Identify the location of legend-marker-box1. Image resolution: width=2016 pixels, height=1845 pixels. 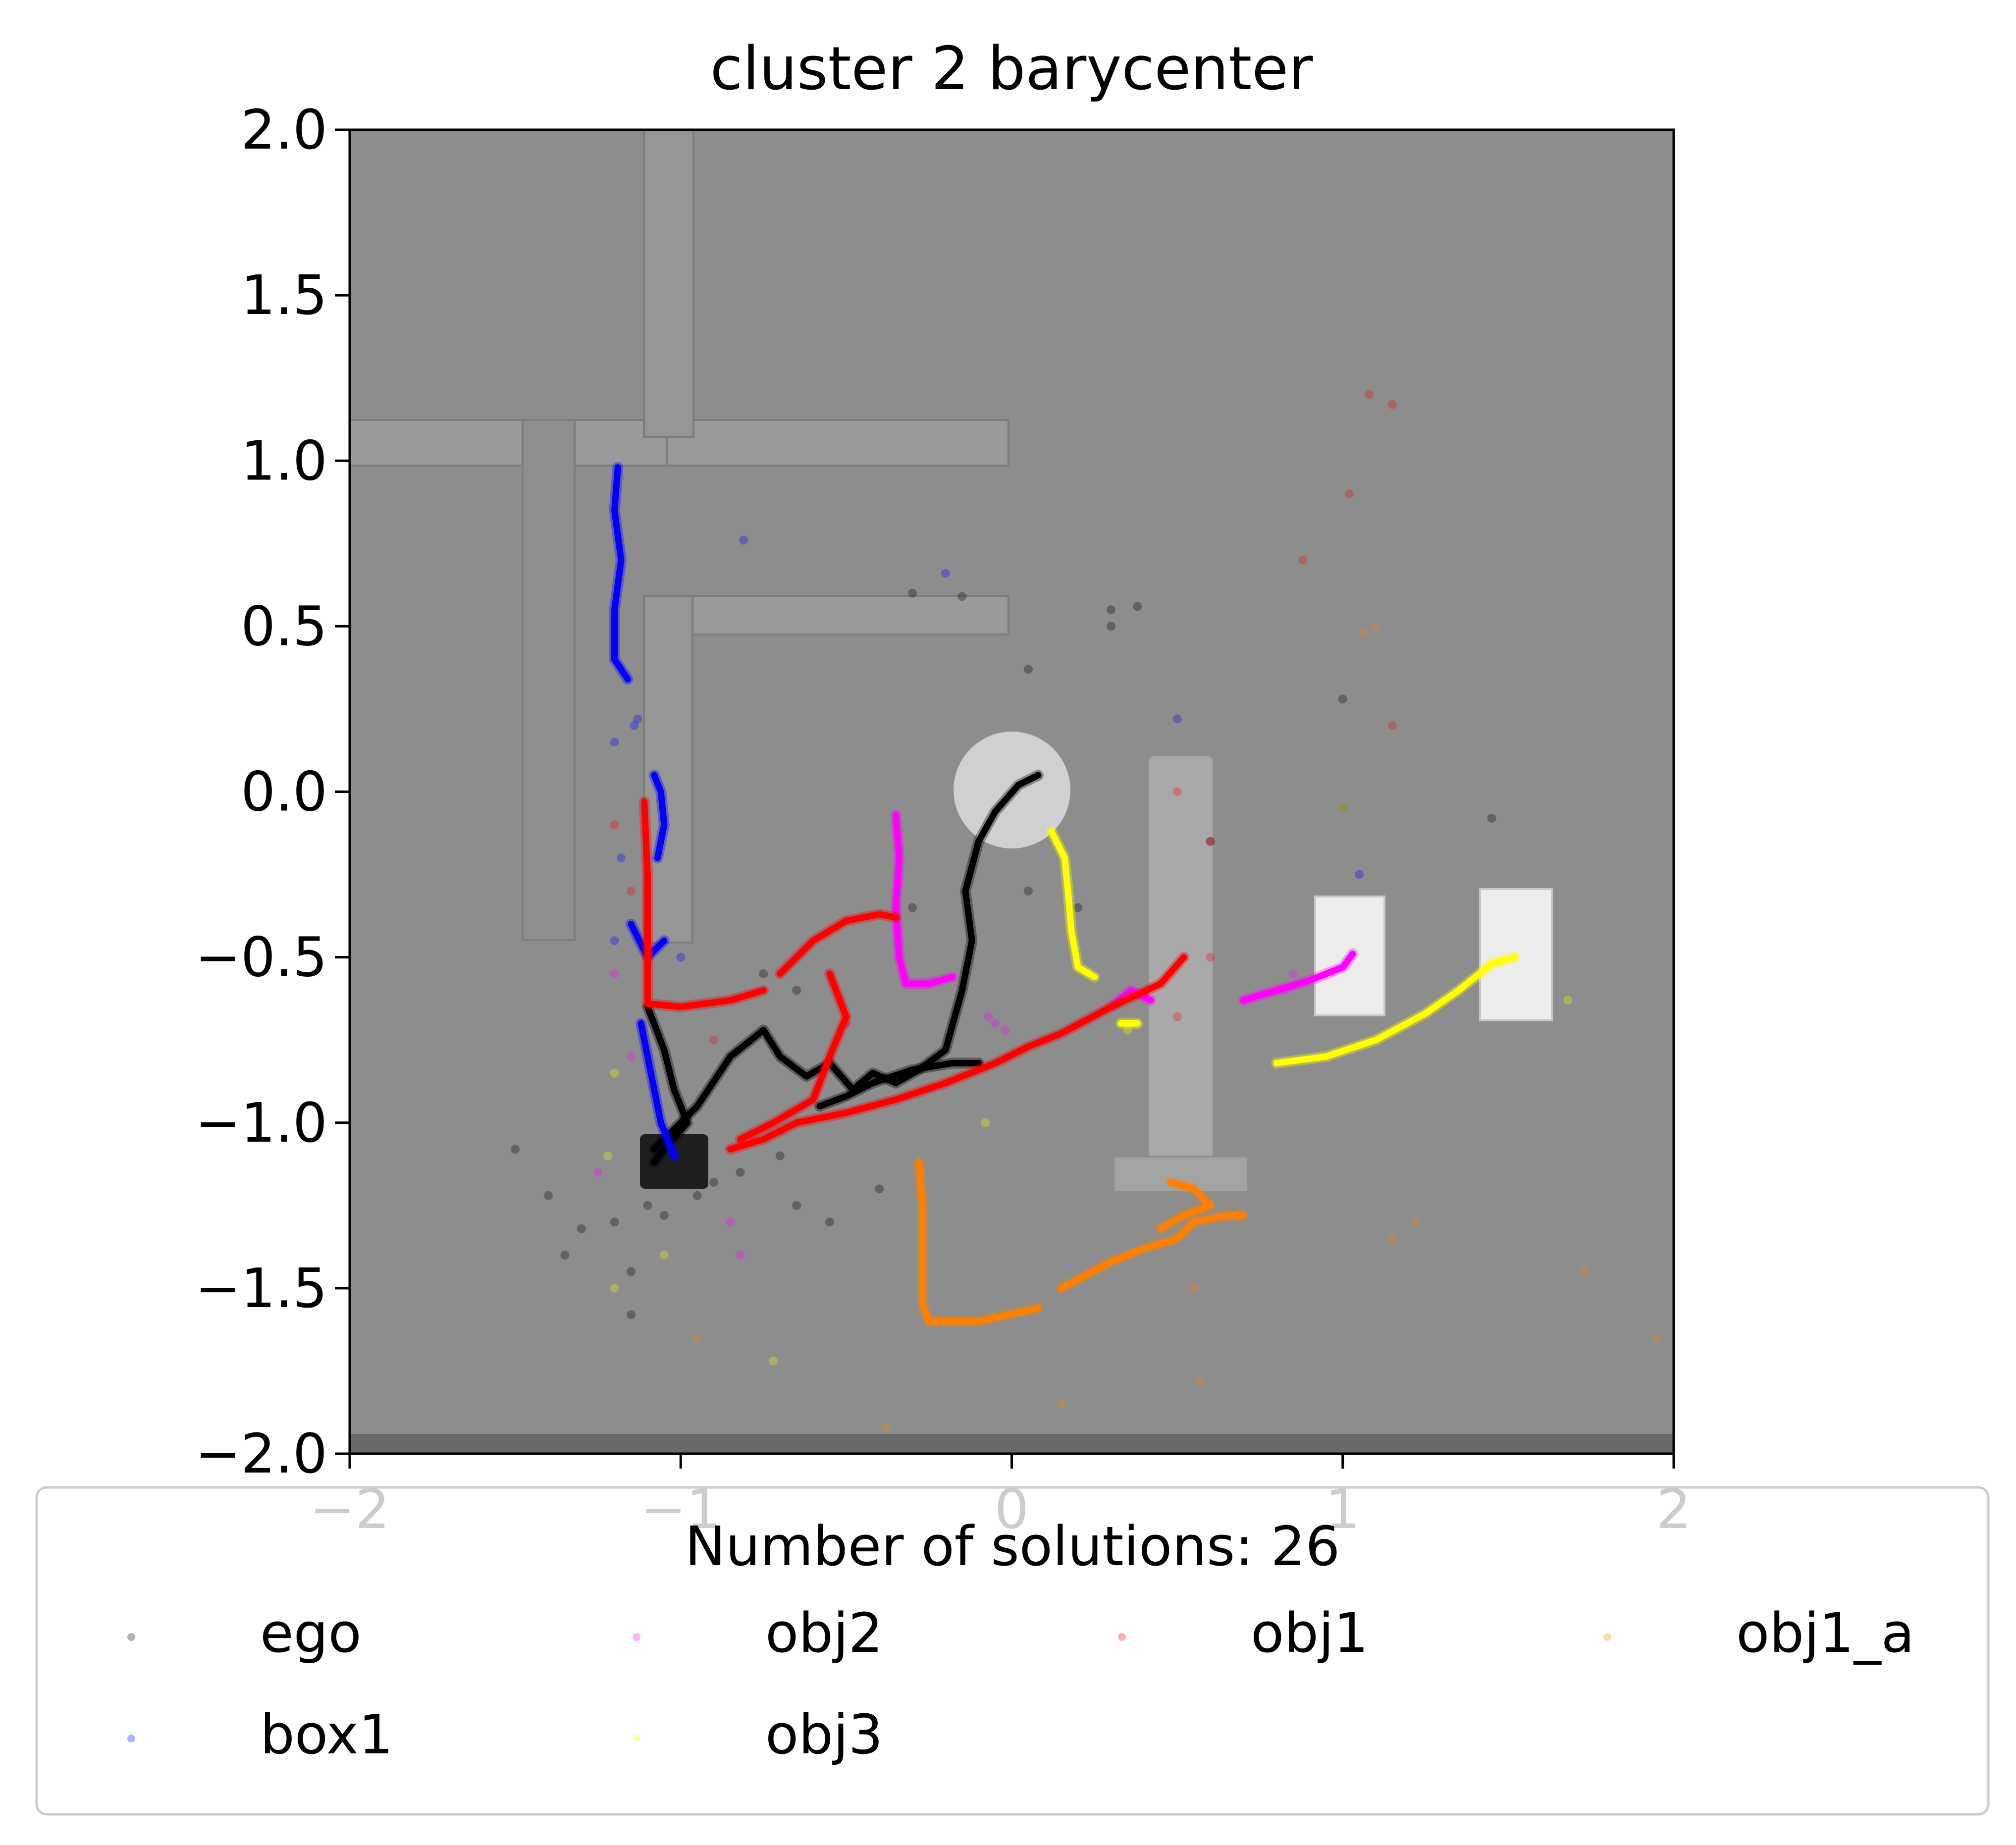
(131, 1739).